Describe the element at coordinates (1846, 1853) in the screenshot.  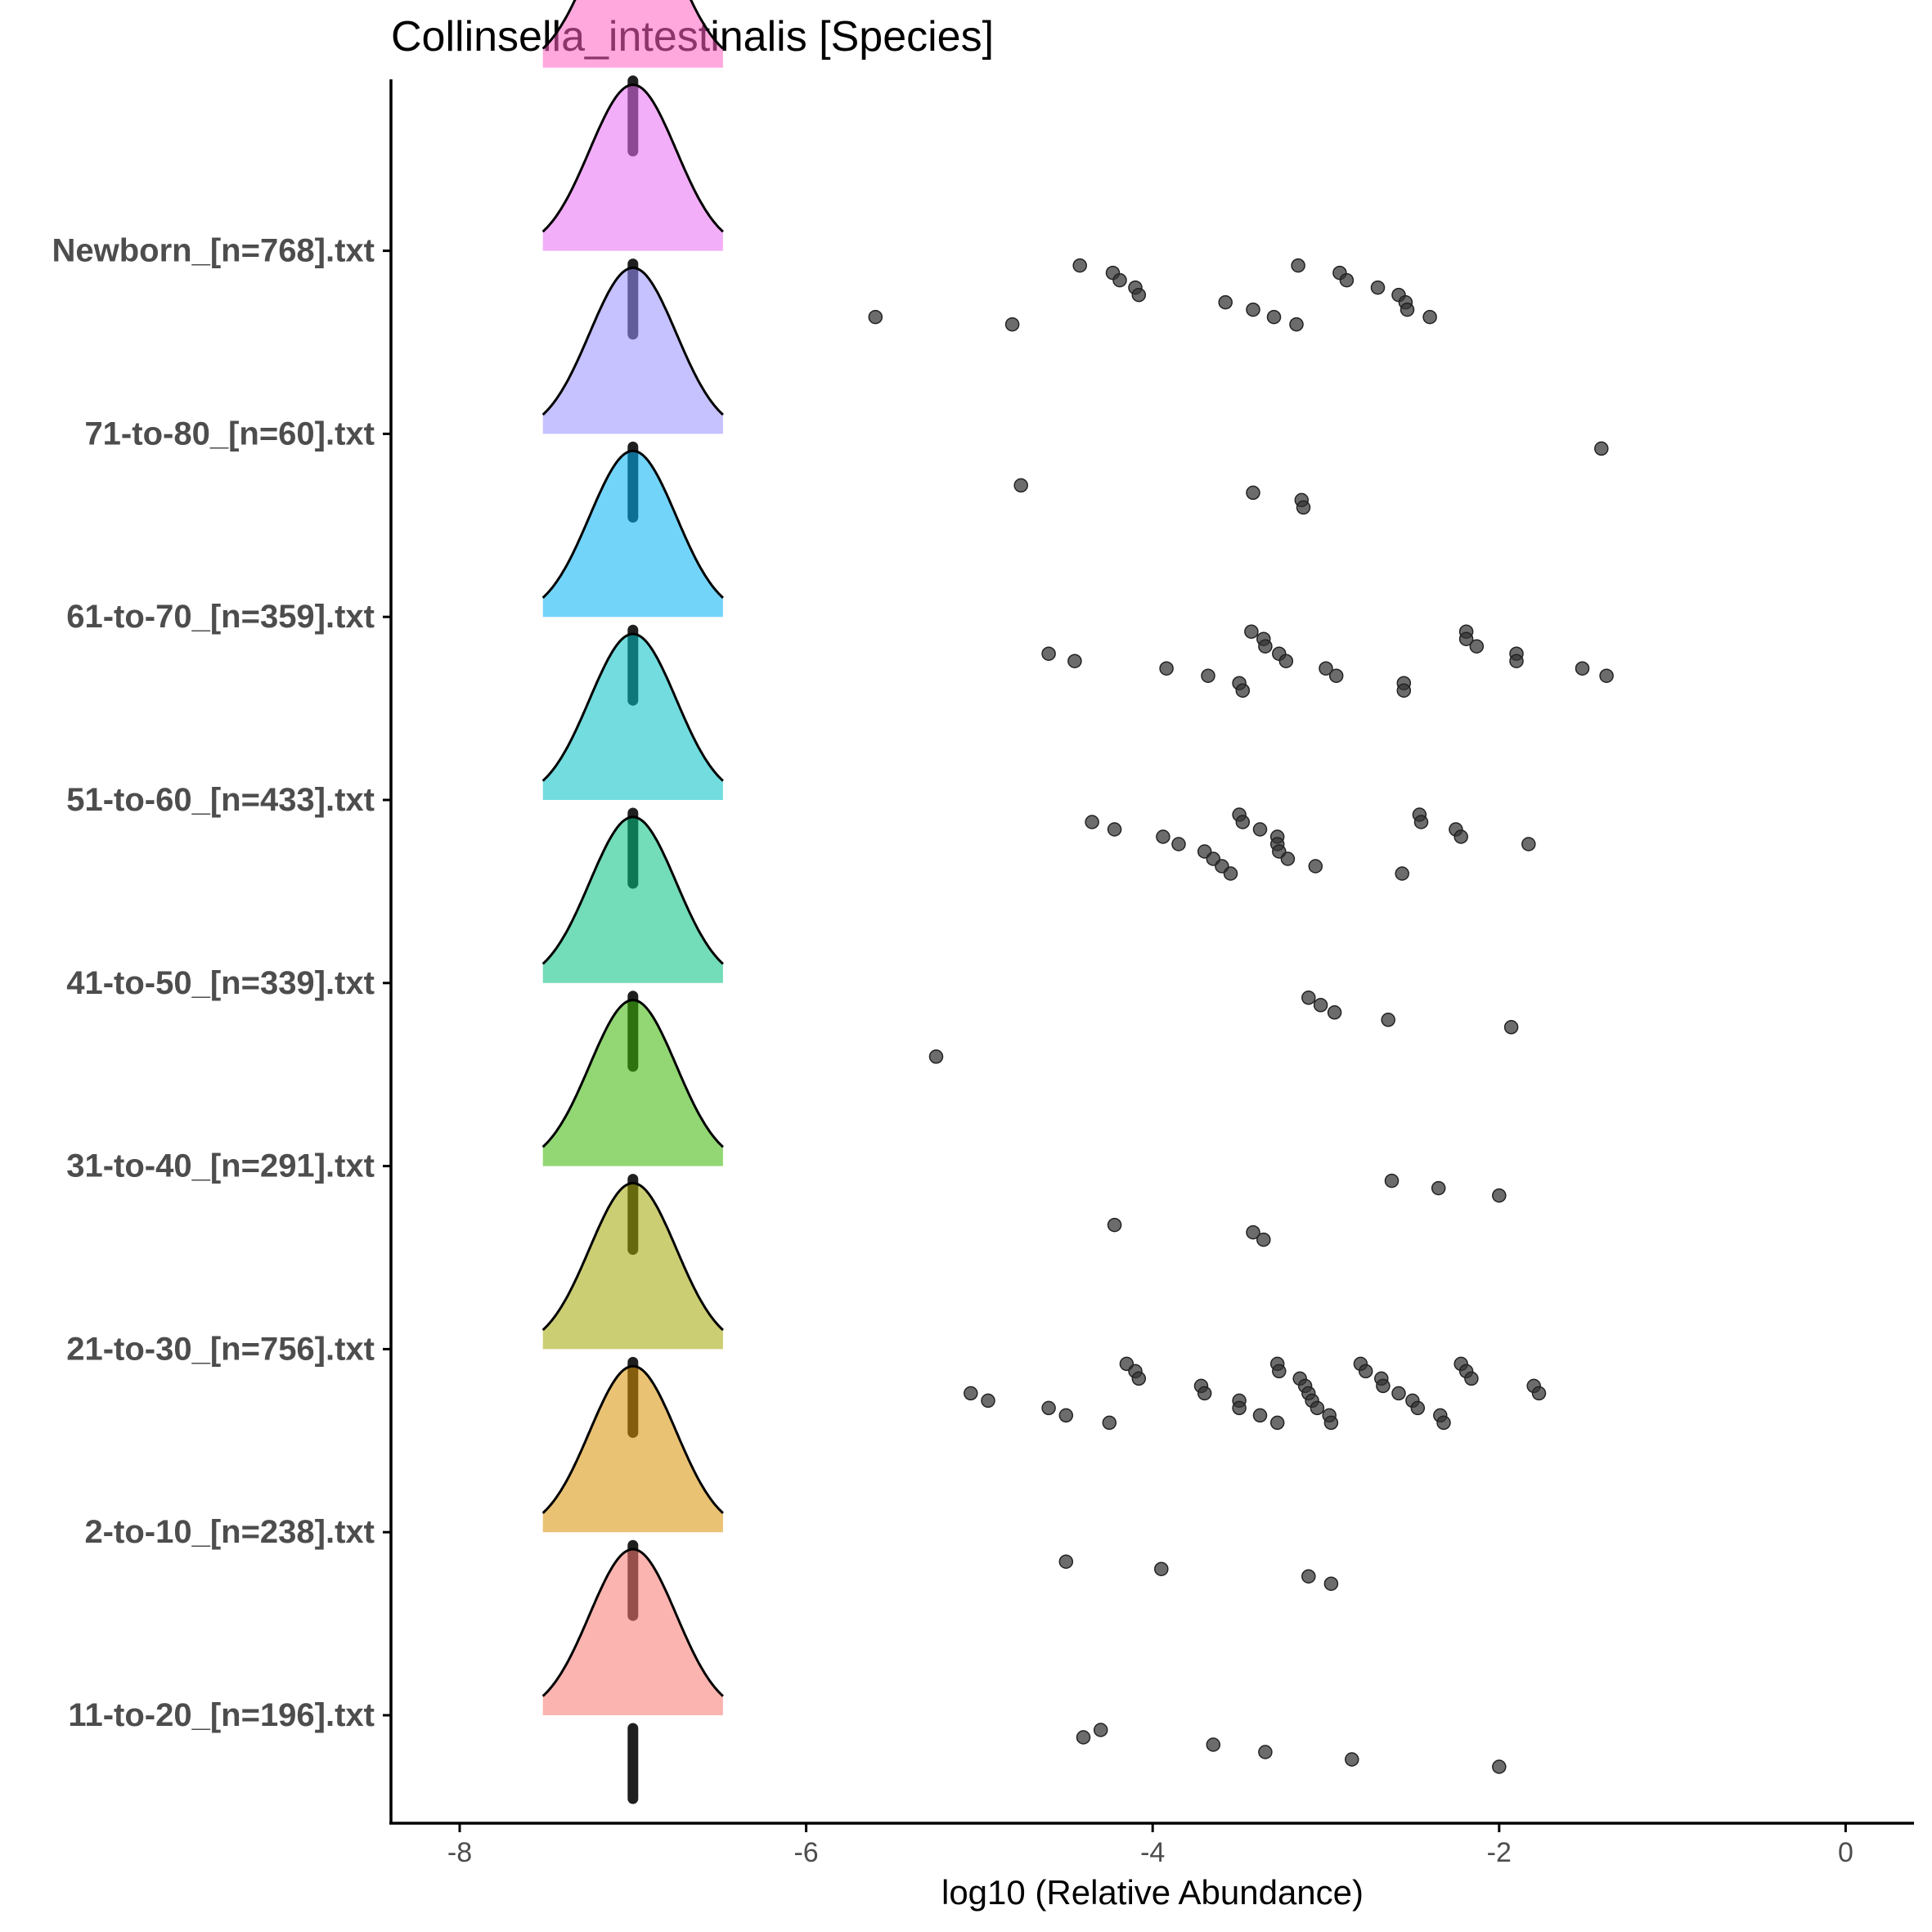
I see `x-tick-label: 0` at that location.